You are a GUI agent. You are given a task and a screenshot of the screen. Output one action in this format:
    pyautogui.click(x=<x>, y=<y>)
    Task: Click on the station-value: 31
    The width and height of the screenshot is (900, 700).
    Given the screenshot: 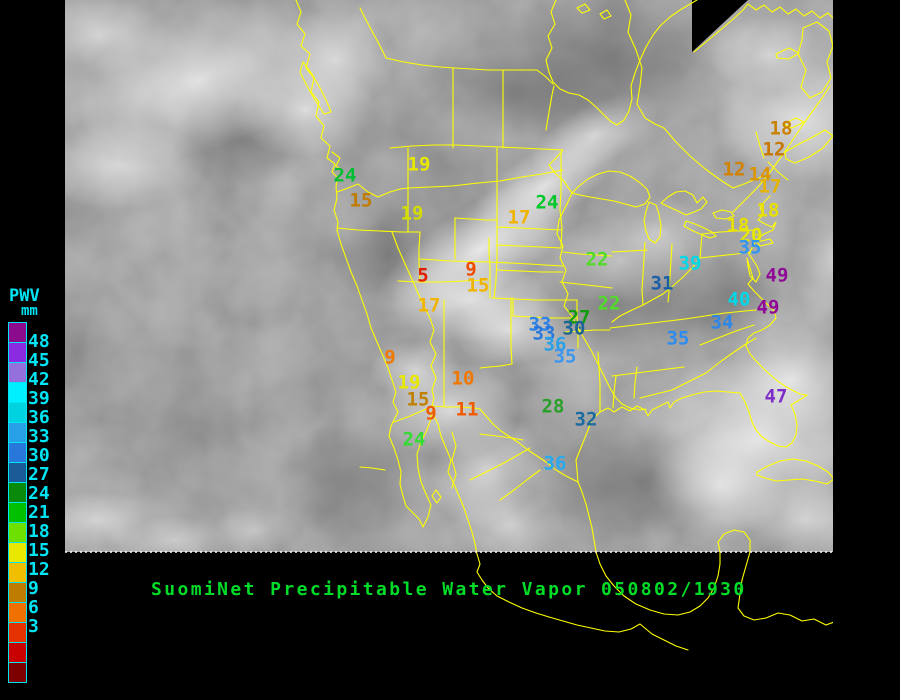 What is the action you would take?
    pyautogui.click(x=662, y=283)
    